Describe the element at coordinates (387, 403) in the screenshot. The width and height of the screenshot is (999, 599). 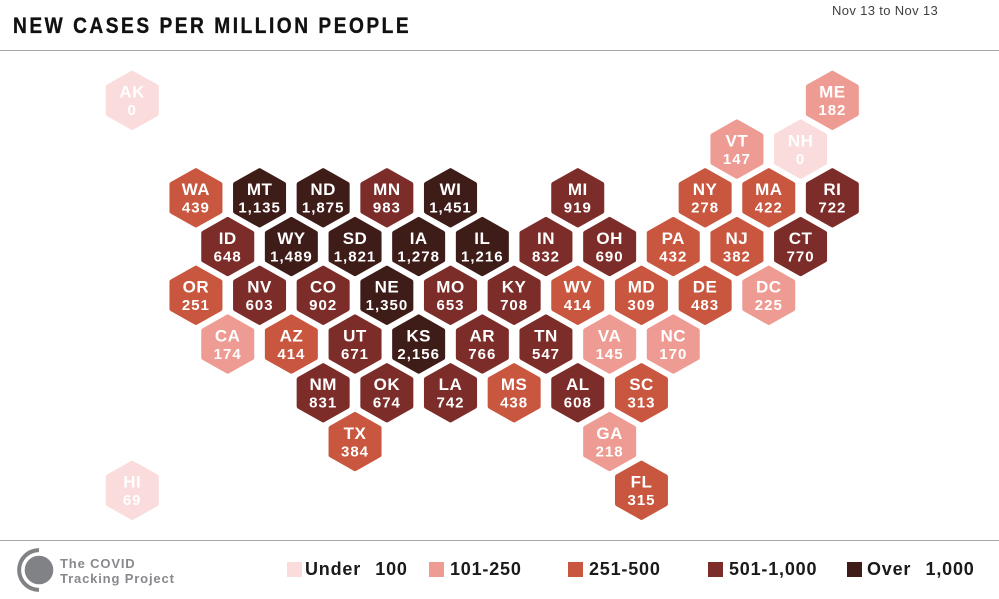
I see `svg-text: 674` at that location.